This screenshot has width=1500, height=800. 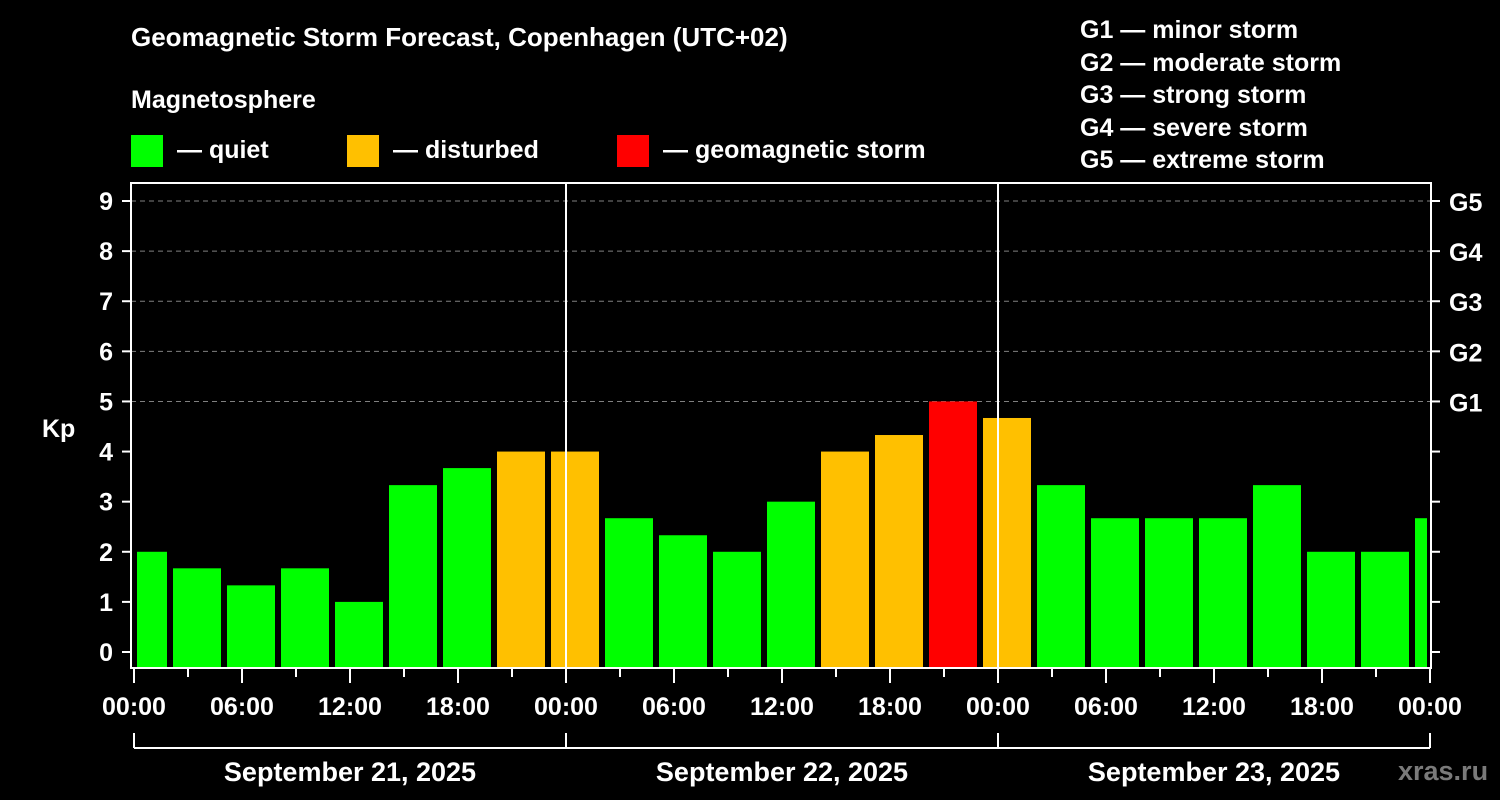 I want to click on y-tick-label: 5, so click(x=106, y=402).